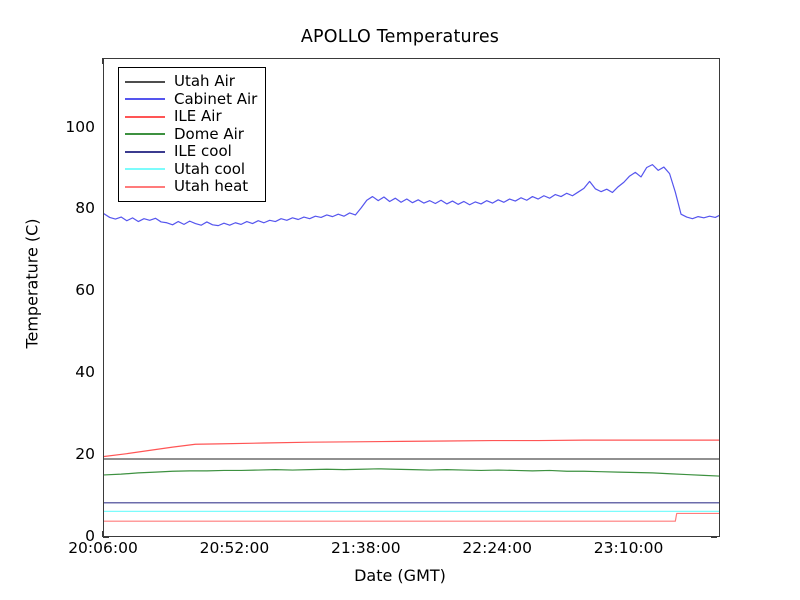  I want to click on legend-item: ILE Air, so click(191, 117).